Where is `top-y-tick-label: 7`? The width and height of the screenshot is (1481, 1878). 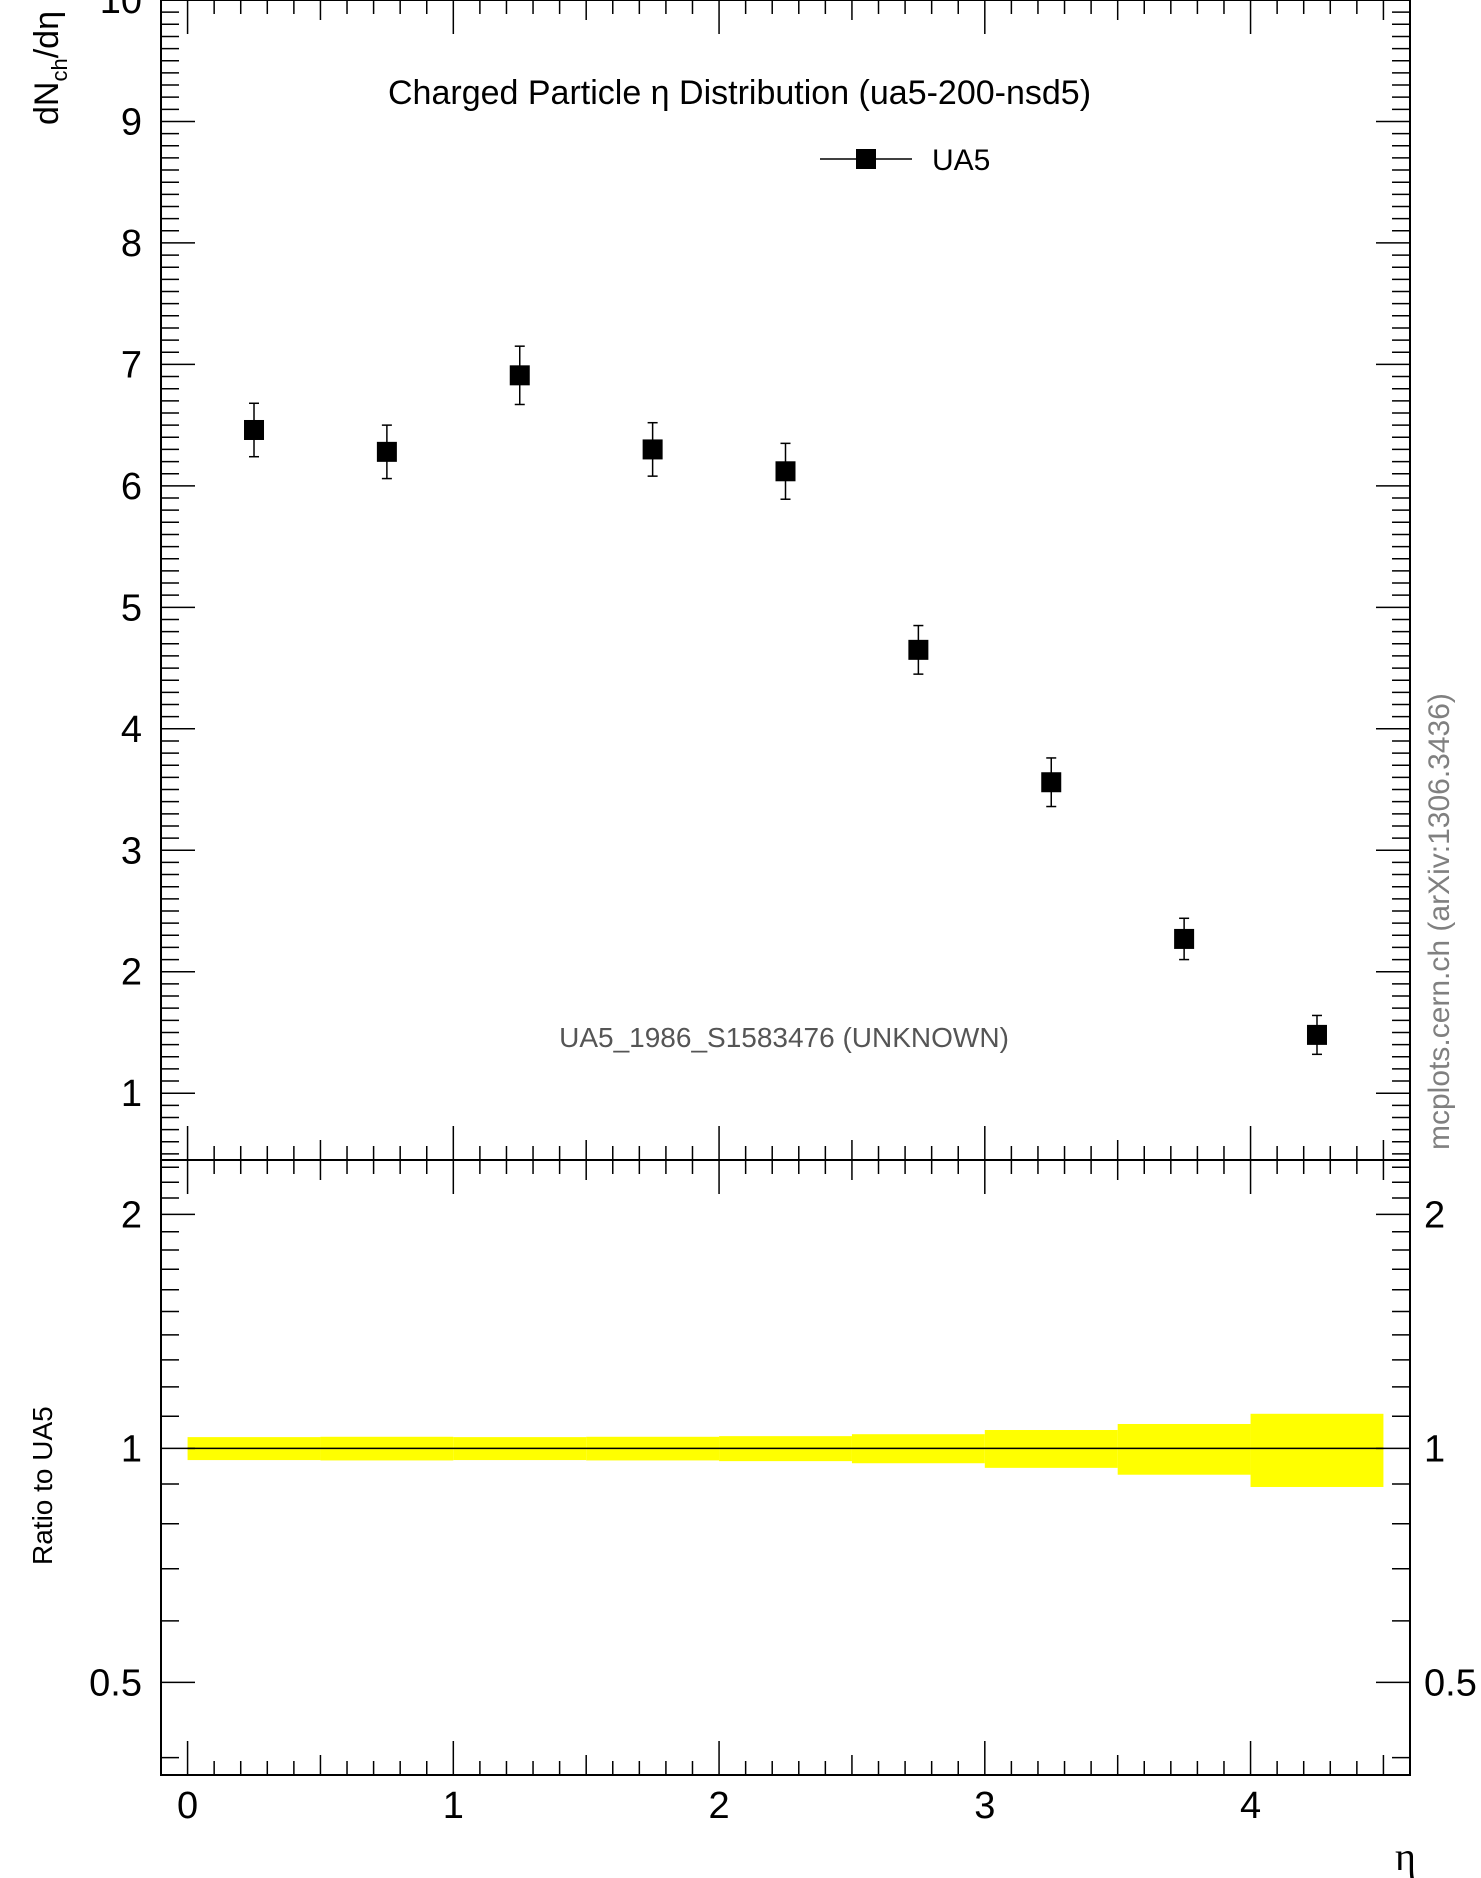
top-y-tick-label: 7 is located at coordinates (131, 365).